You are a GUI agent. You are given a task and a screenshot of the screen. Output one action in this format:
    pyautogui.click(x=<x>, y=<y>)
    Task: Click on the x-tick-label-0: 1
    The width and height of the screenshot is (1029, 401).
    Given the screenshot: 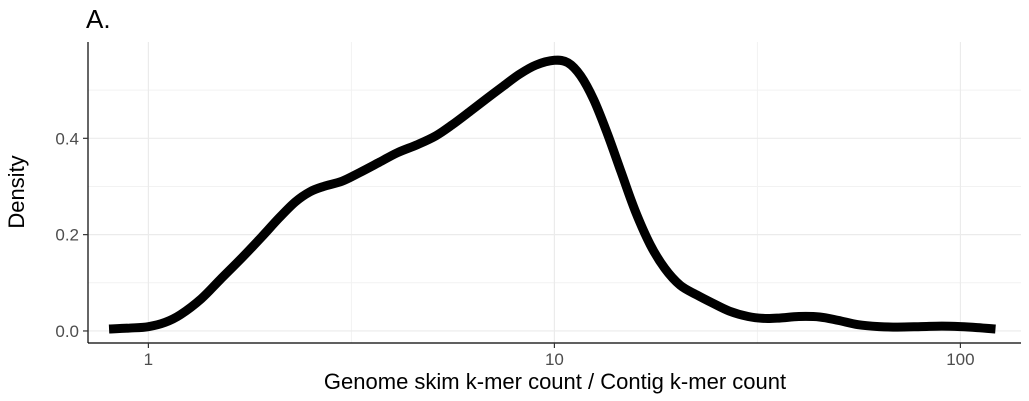 What is the action you would take?
    pyautogui.click(x=148, y=359)
    